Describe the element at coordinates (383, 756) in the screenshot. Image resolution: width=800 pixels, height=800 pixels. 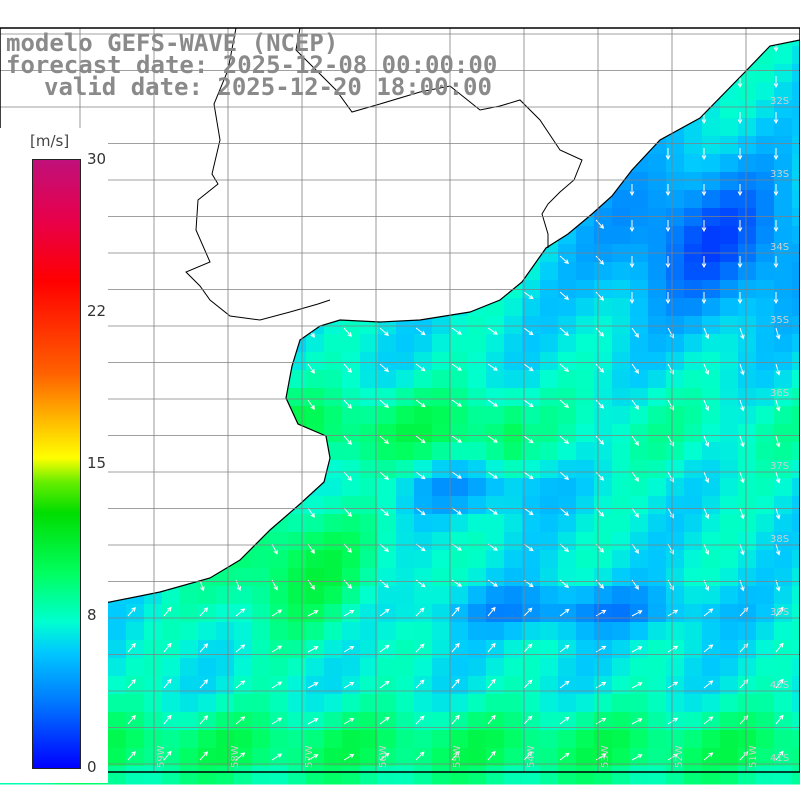
I see `lon-label: 56W` at that location.